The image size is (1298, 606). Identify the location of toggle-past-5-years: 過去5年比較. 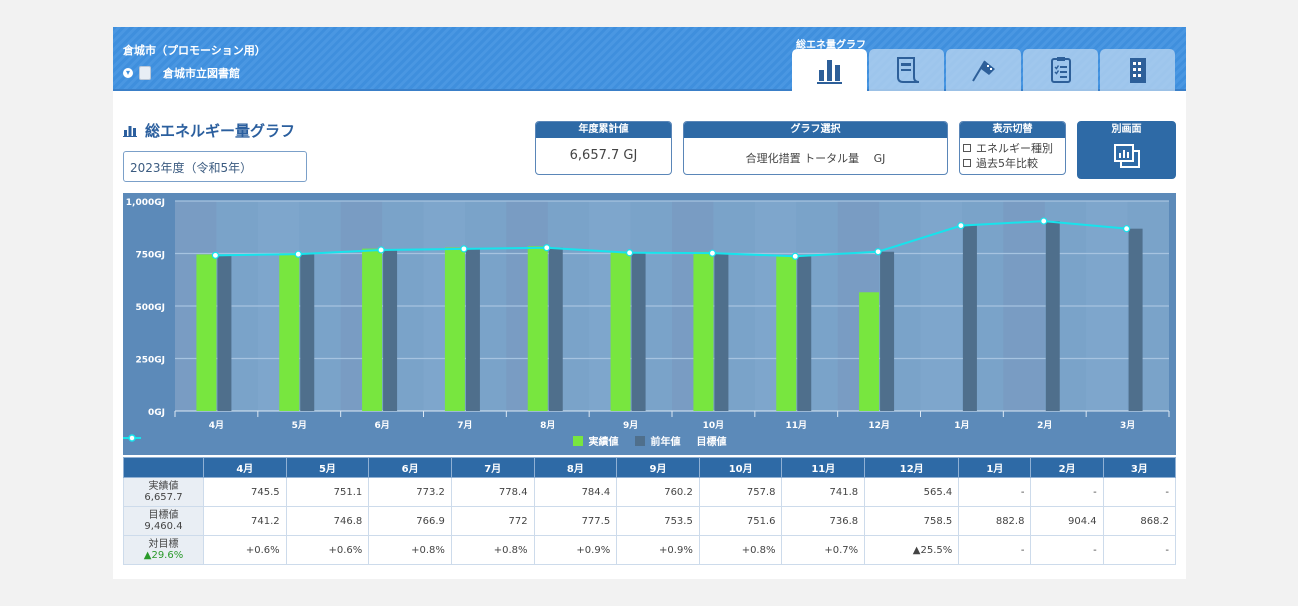
(1012, 163).